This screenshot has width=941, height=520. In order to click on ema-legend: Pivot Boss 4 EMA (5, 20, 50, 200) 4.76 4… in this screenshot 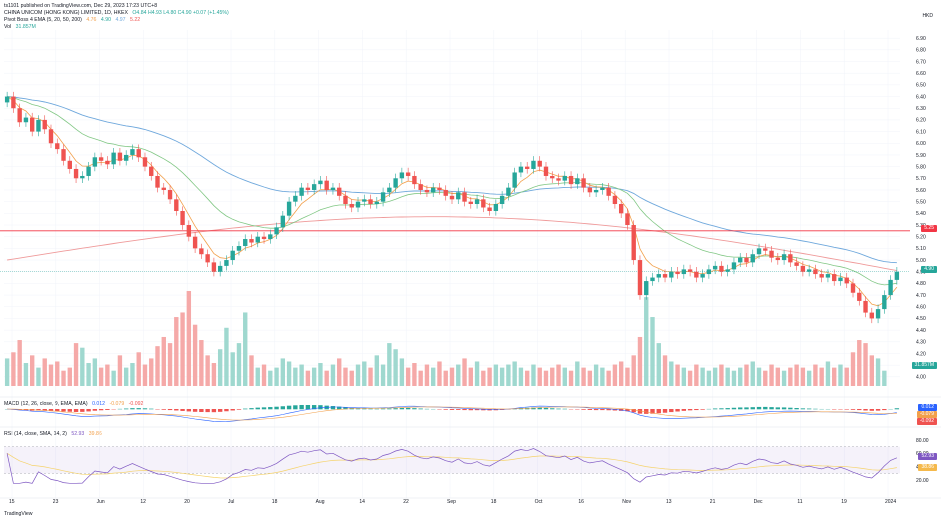, I will do `click(73, 20)`.